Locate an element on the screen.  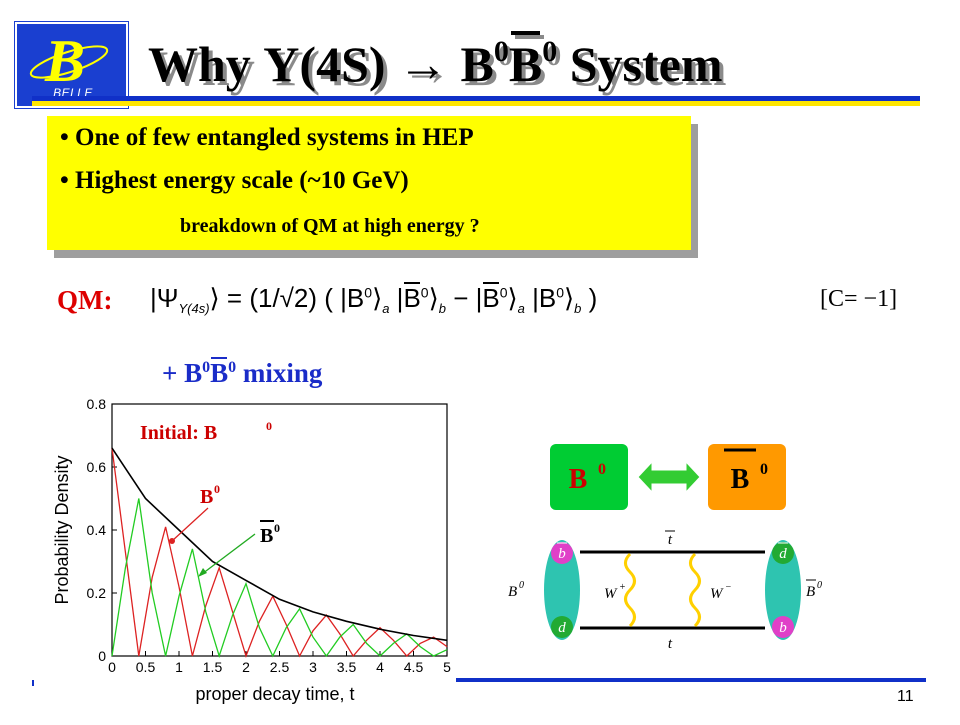
bottom-quark-label: t is located at coordinates (670, 644).